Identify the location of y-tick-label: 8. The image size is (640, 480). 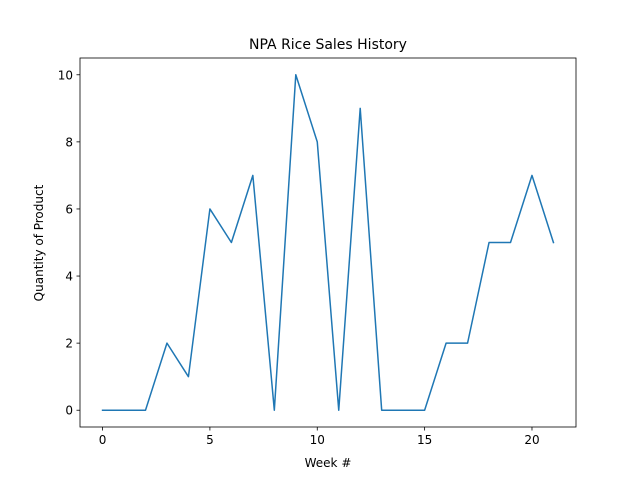
(69, 142).